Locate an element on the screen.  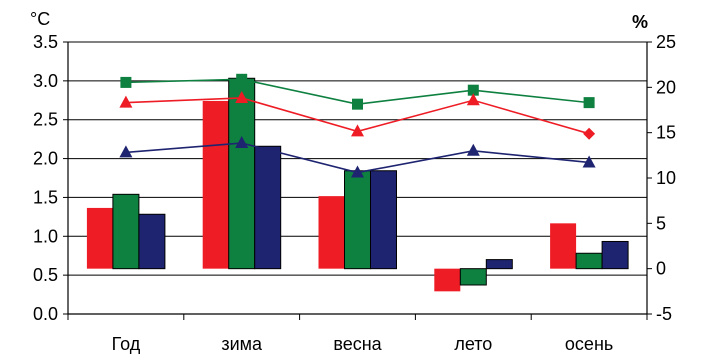
category-label: зима is located at coordinates (242, 344).